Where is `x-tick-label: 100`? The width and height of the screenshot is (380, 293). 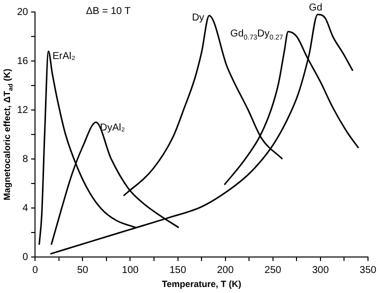 x-tick-label: 100 is located at coordinates (131, 270).